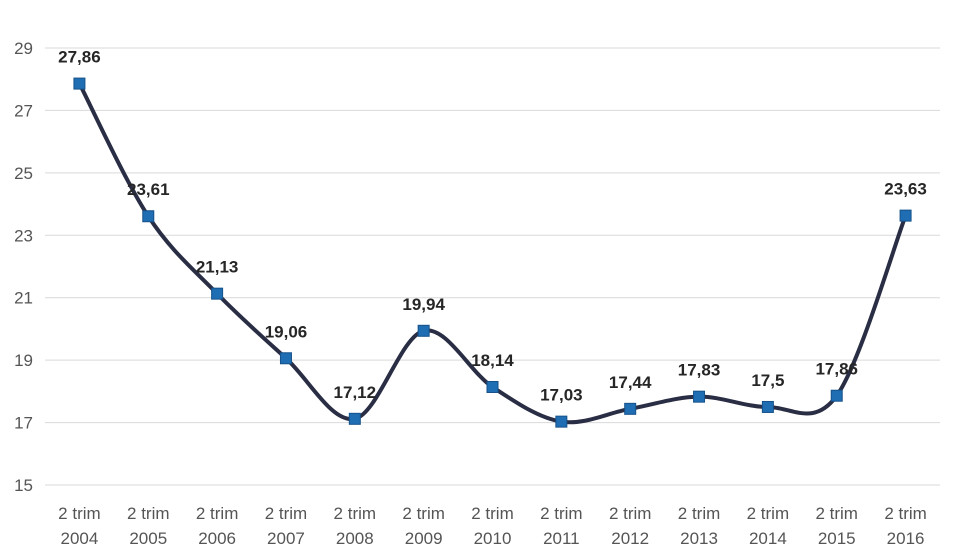  I want to click on x-tick-label: 2 trim 2010, so click(492, 526).